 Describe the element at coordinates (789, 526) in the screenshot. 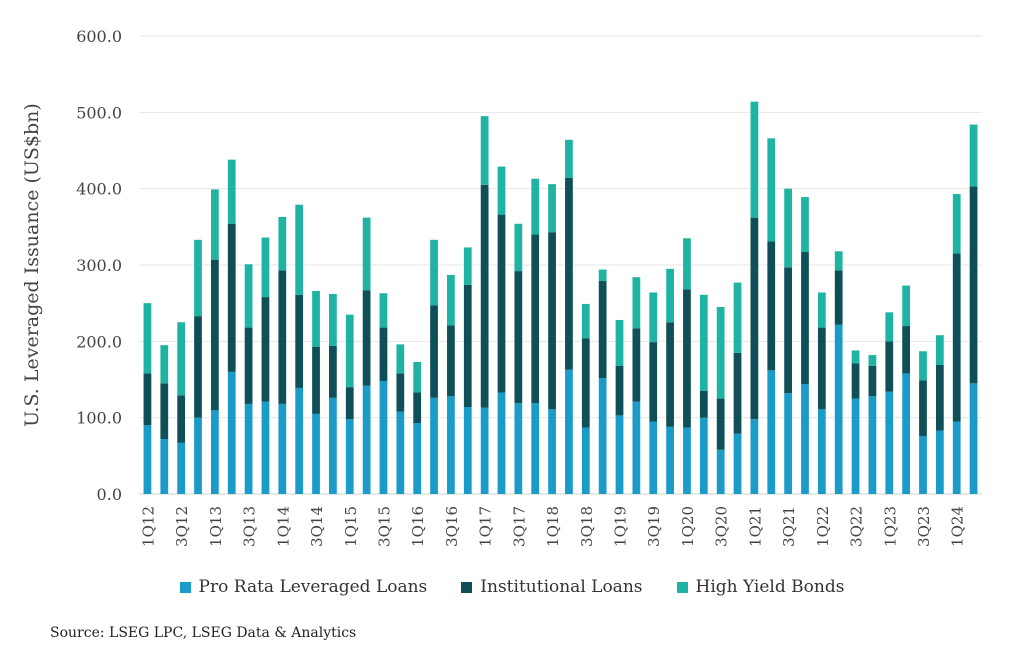

I see `x-tick-label: 3Q21` at that location.